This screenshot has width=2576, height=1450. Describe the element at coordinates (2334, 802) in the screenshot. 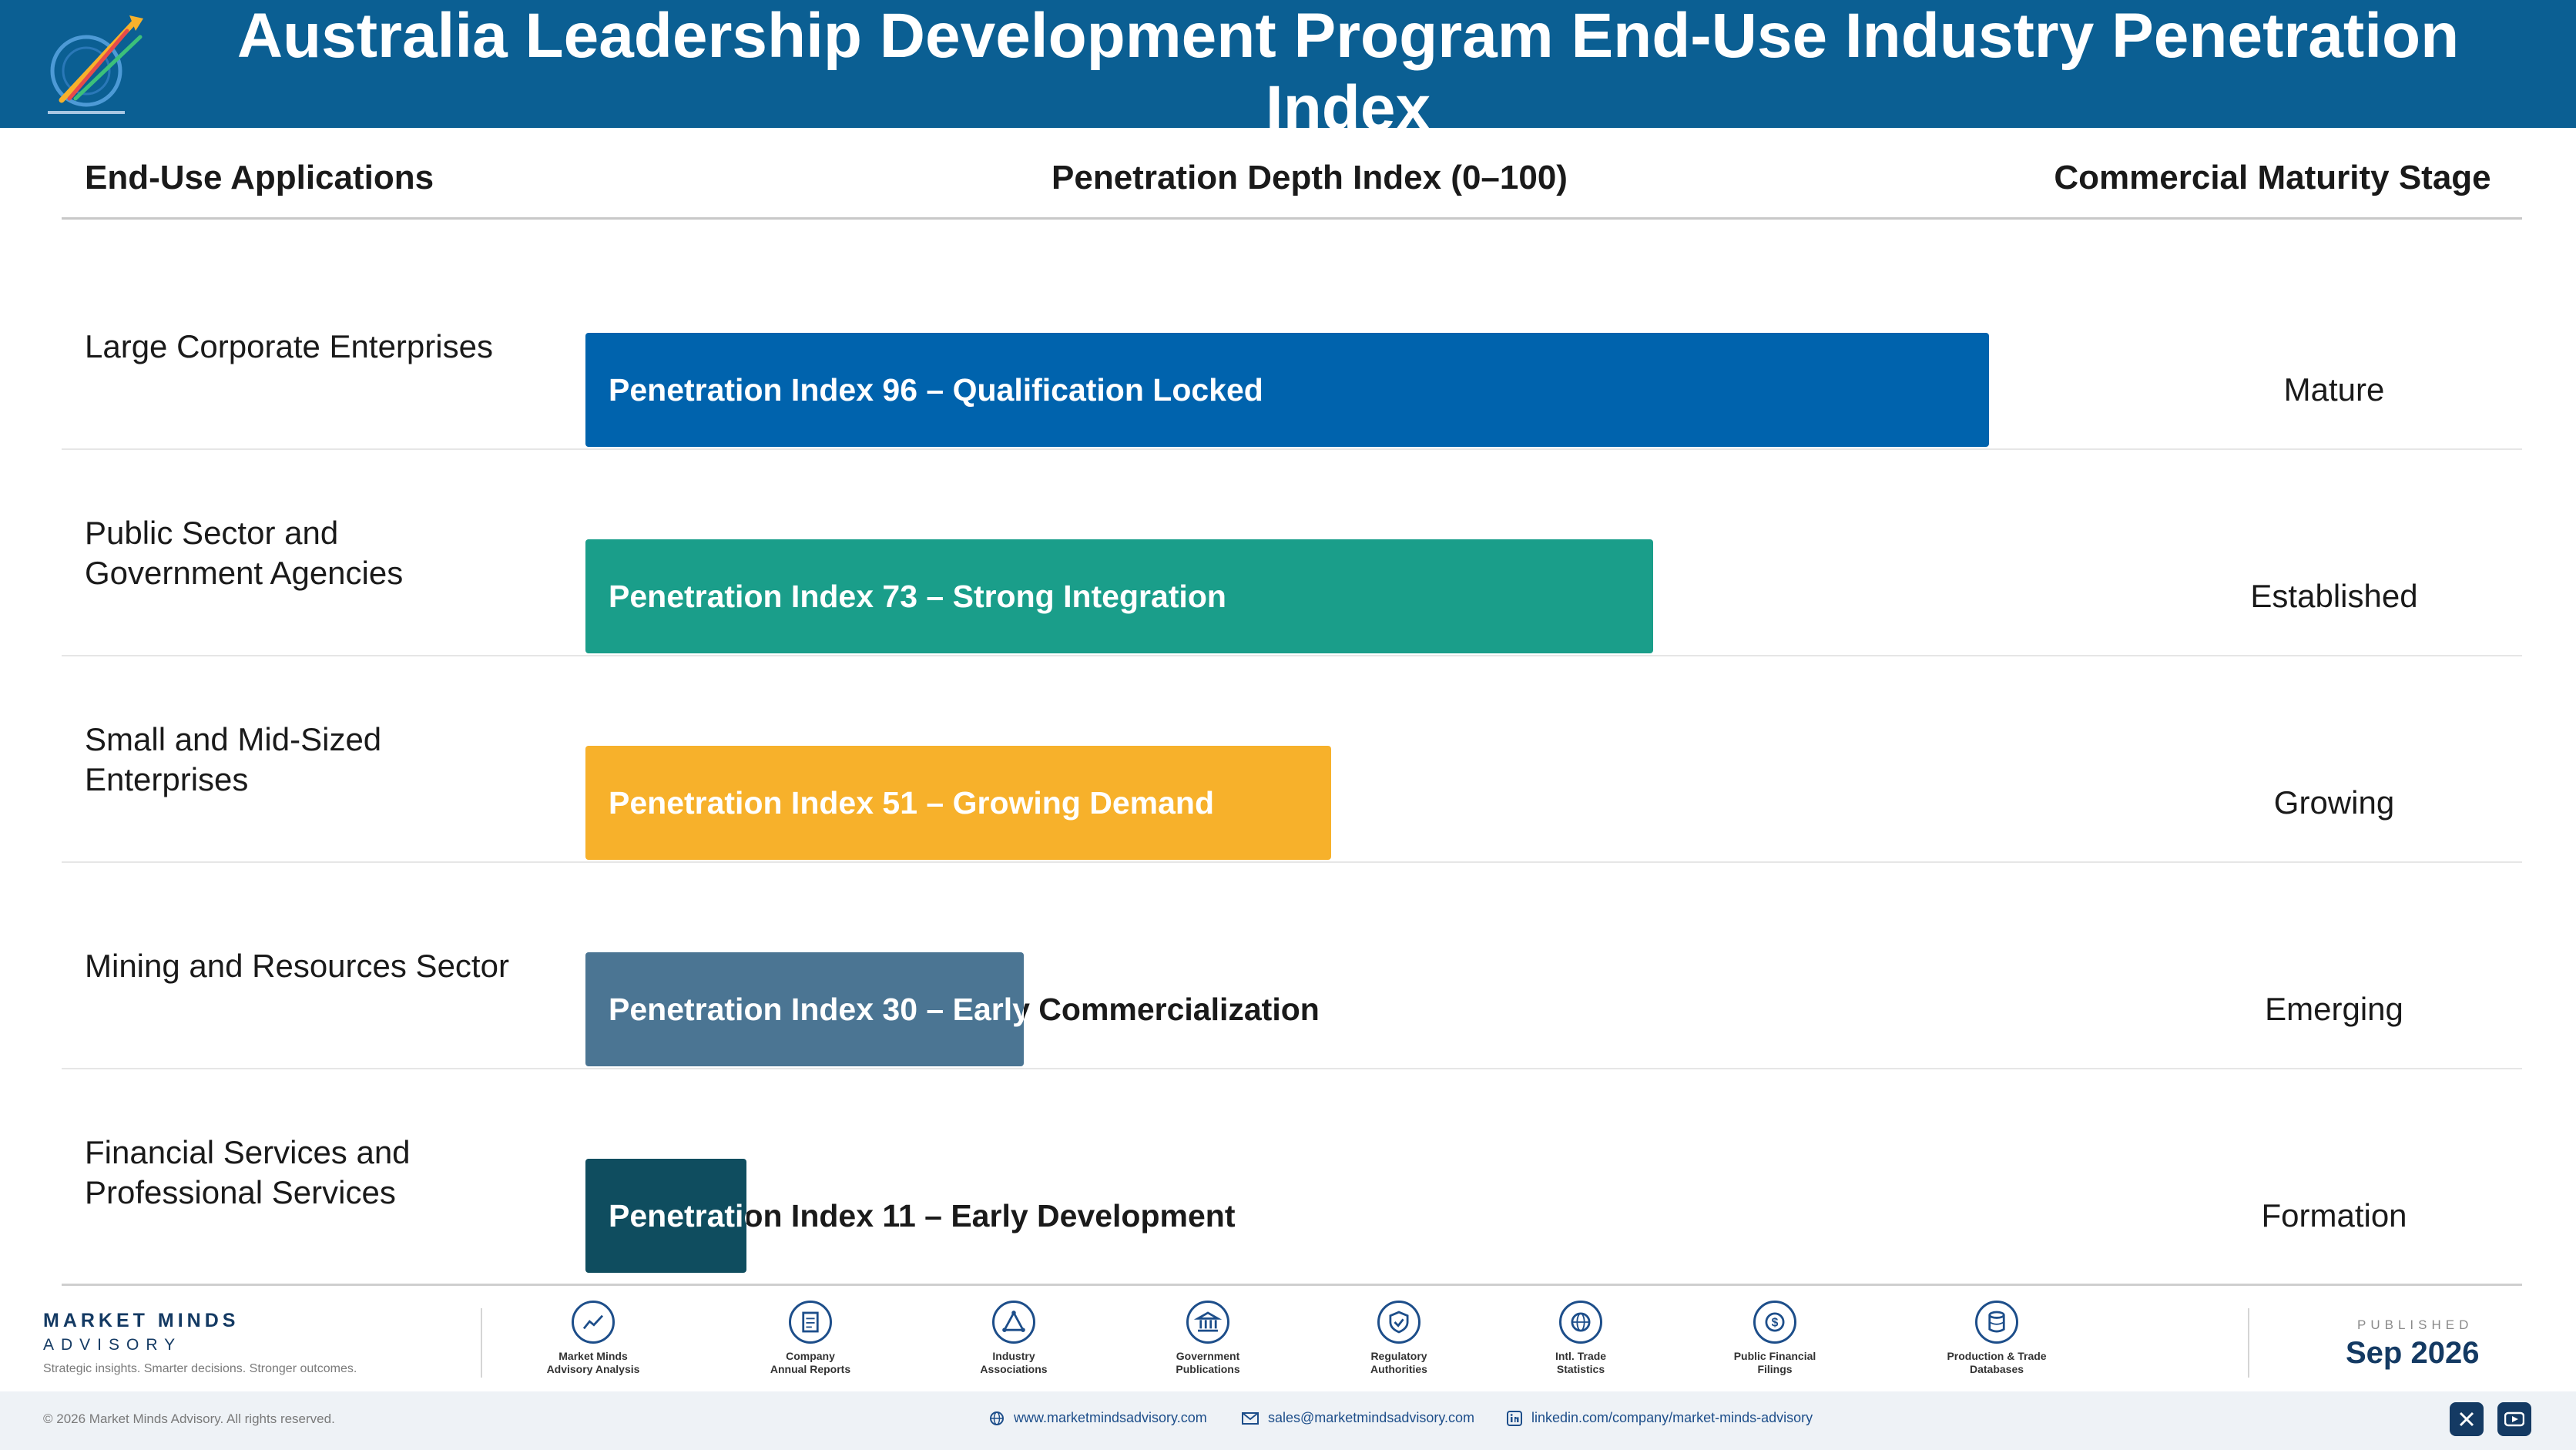

I see `maturity-stage: Growing` at that location.